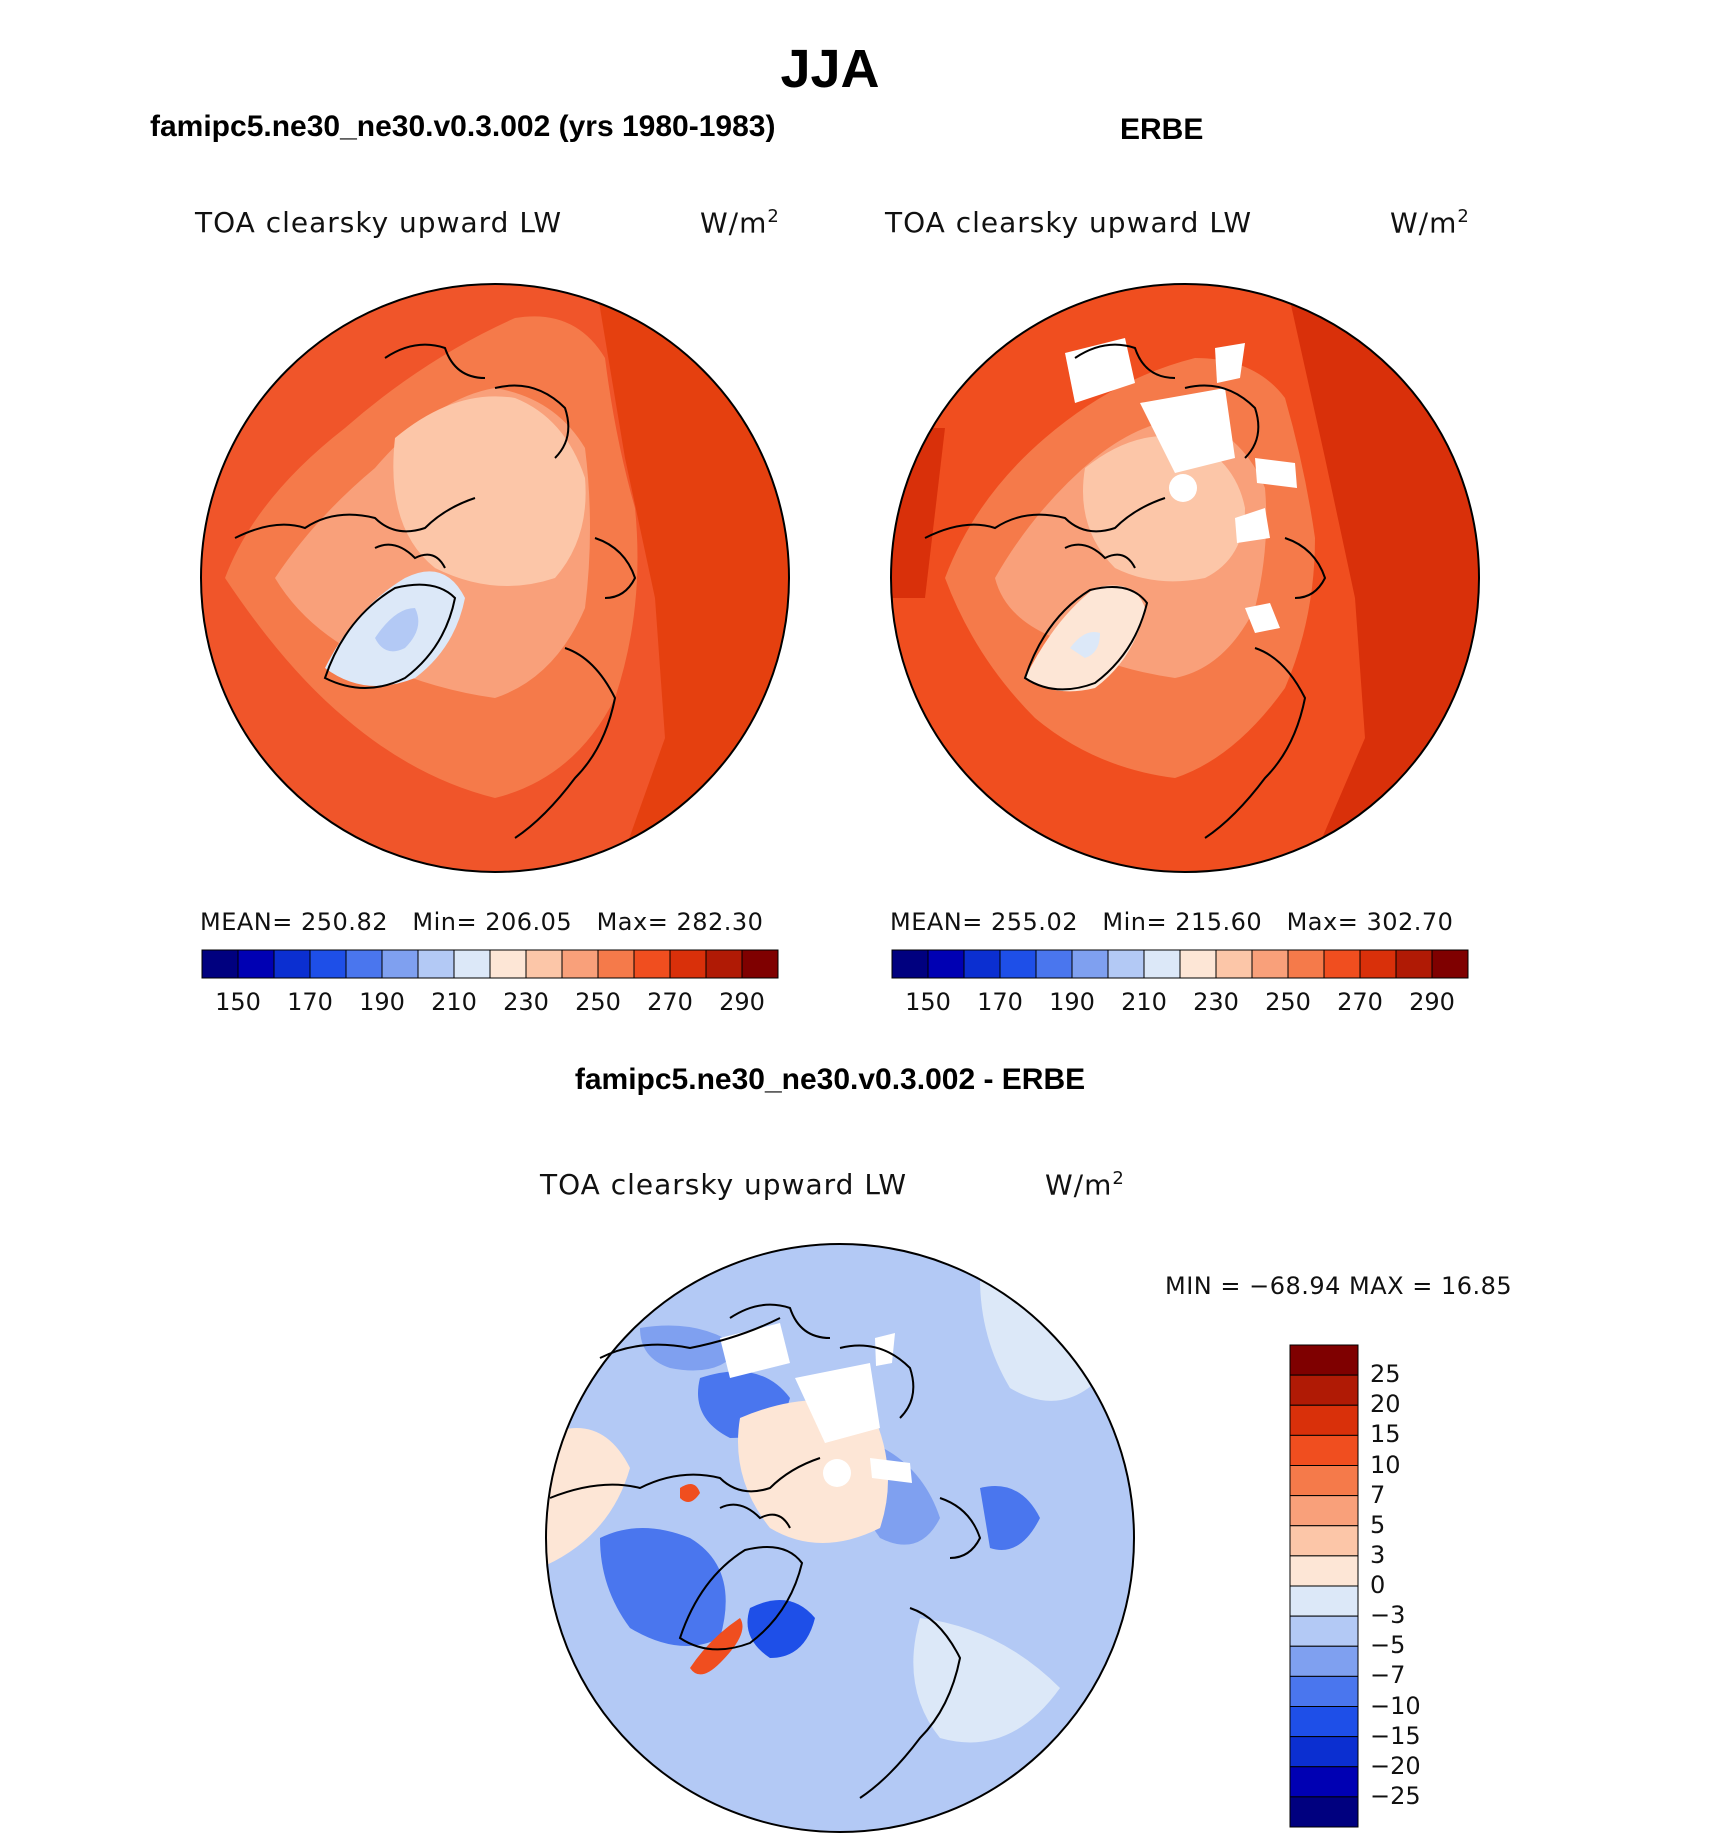  I want to click on diff-ne-light, so click(1040, 1339).